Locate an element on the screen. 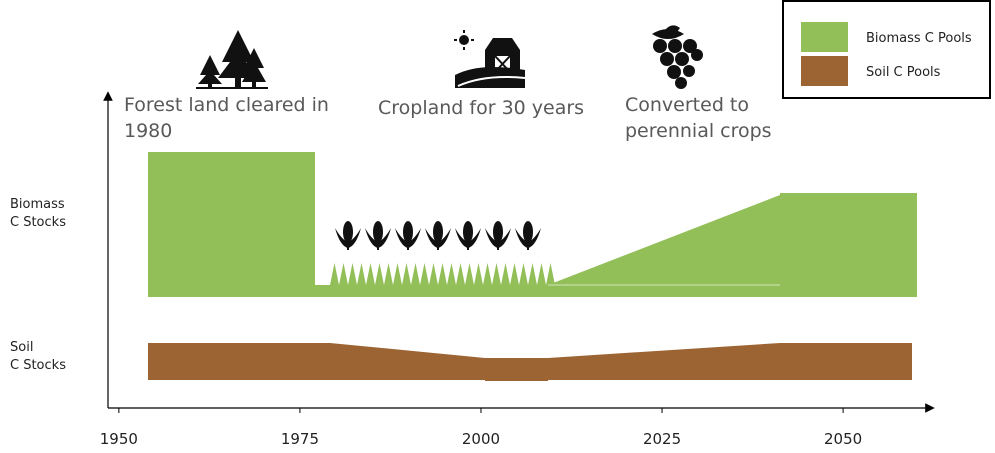 The width and height of the screenshot is (995, 453). legend-label: Soil C Pools is located at coordinates (903, 72).